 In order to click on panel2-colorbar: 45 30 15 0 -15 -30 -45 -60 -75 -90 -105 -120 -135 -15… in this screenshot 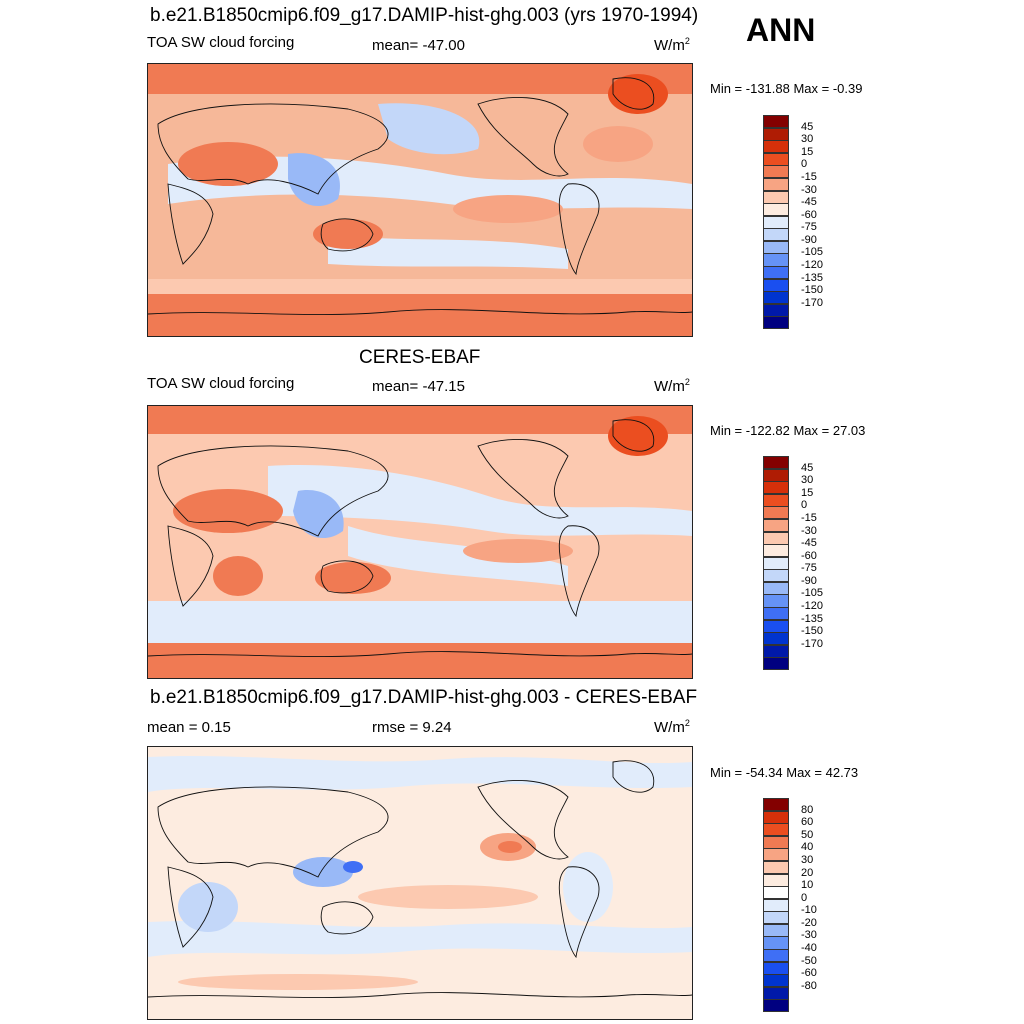, I will do `click(793, 563)`.